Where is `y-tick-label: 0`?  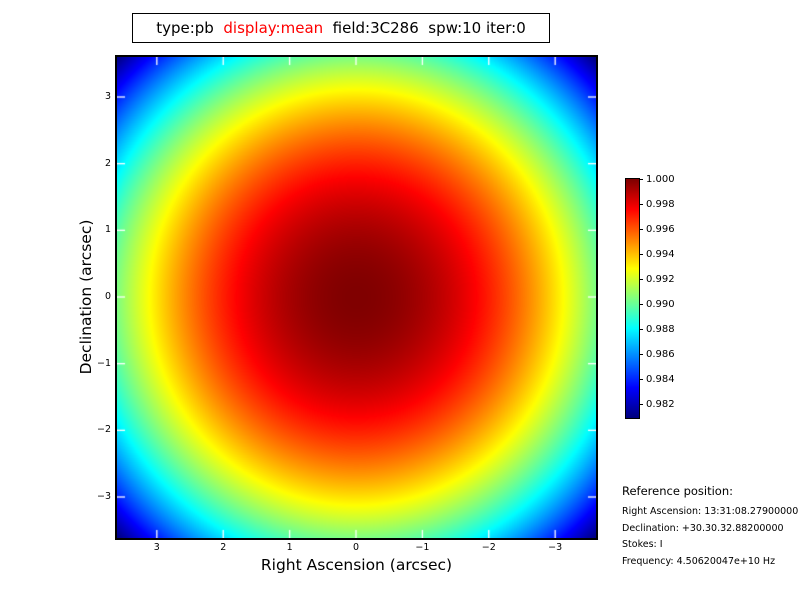
y-tick-label: 0 is located at coordinates (107, 296).